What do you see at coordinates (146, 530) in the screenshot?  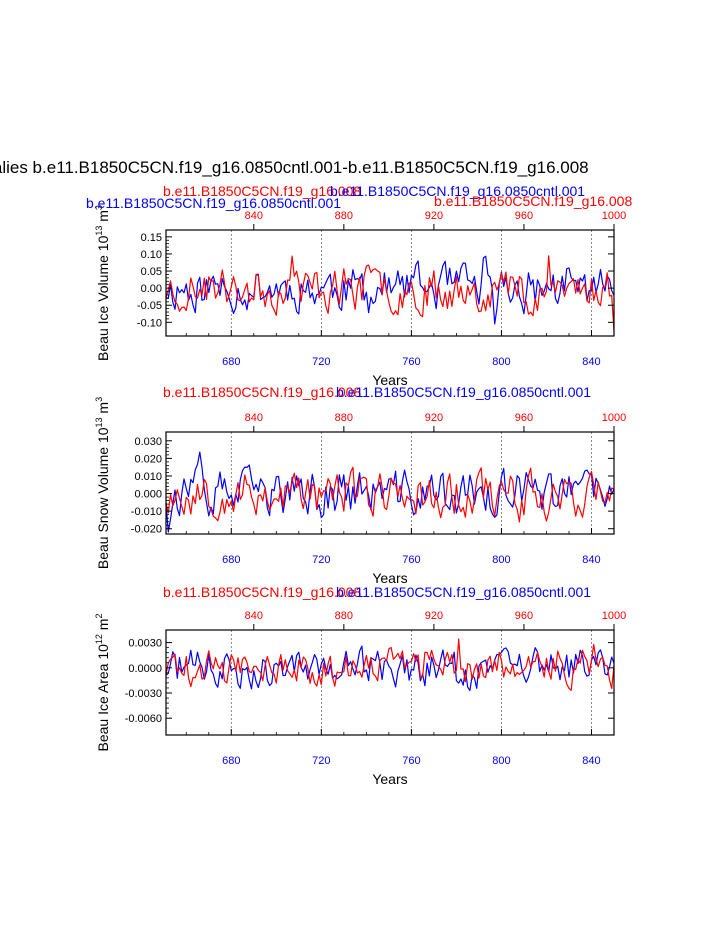 I see `y-tick-label: -0.020` at bounding box center [146, 530].